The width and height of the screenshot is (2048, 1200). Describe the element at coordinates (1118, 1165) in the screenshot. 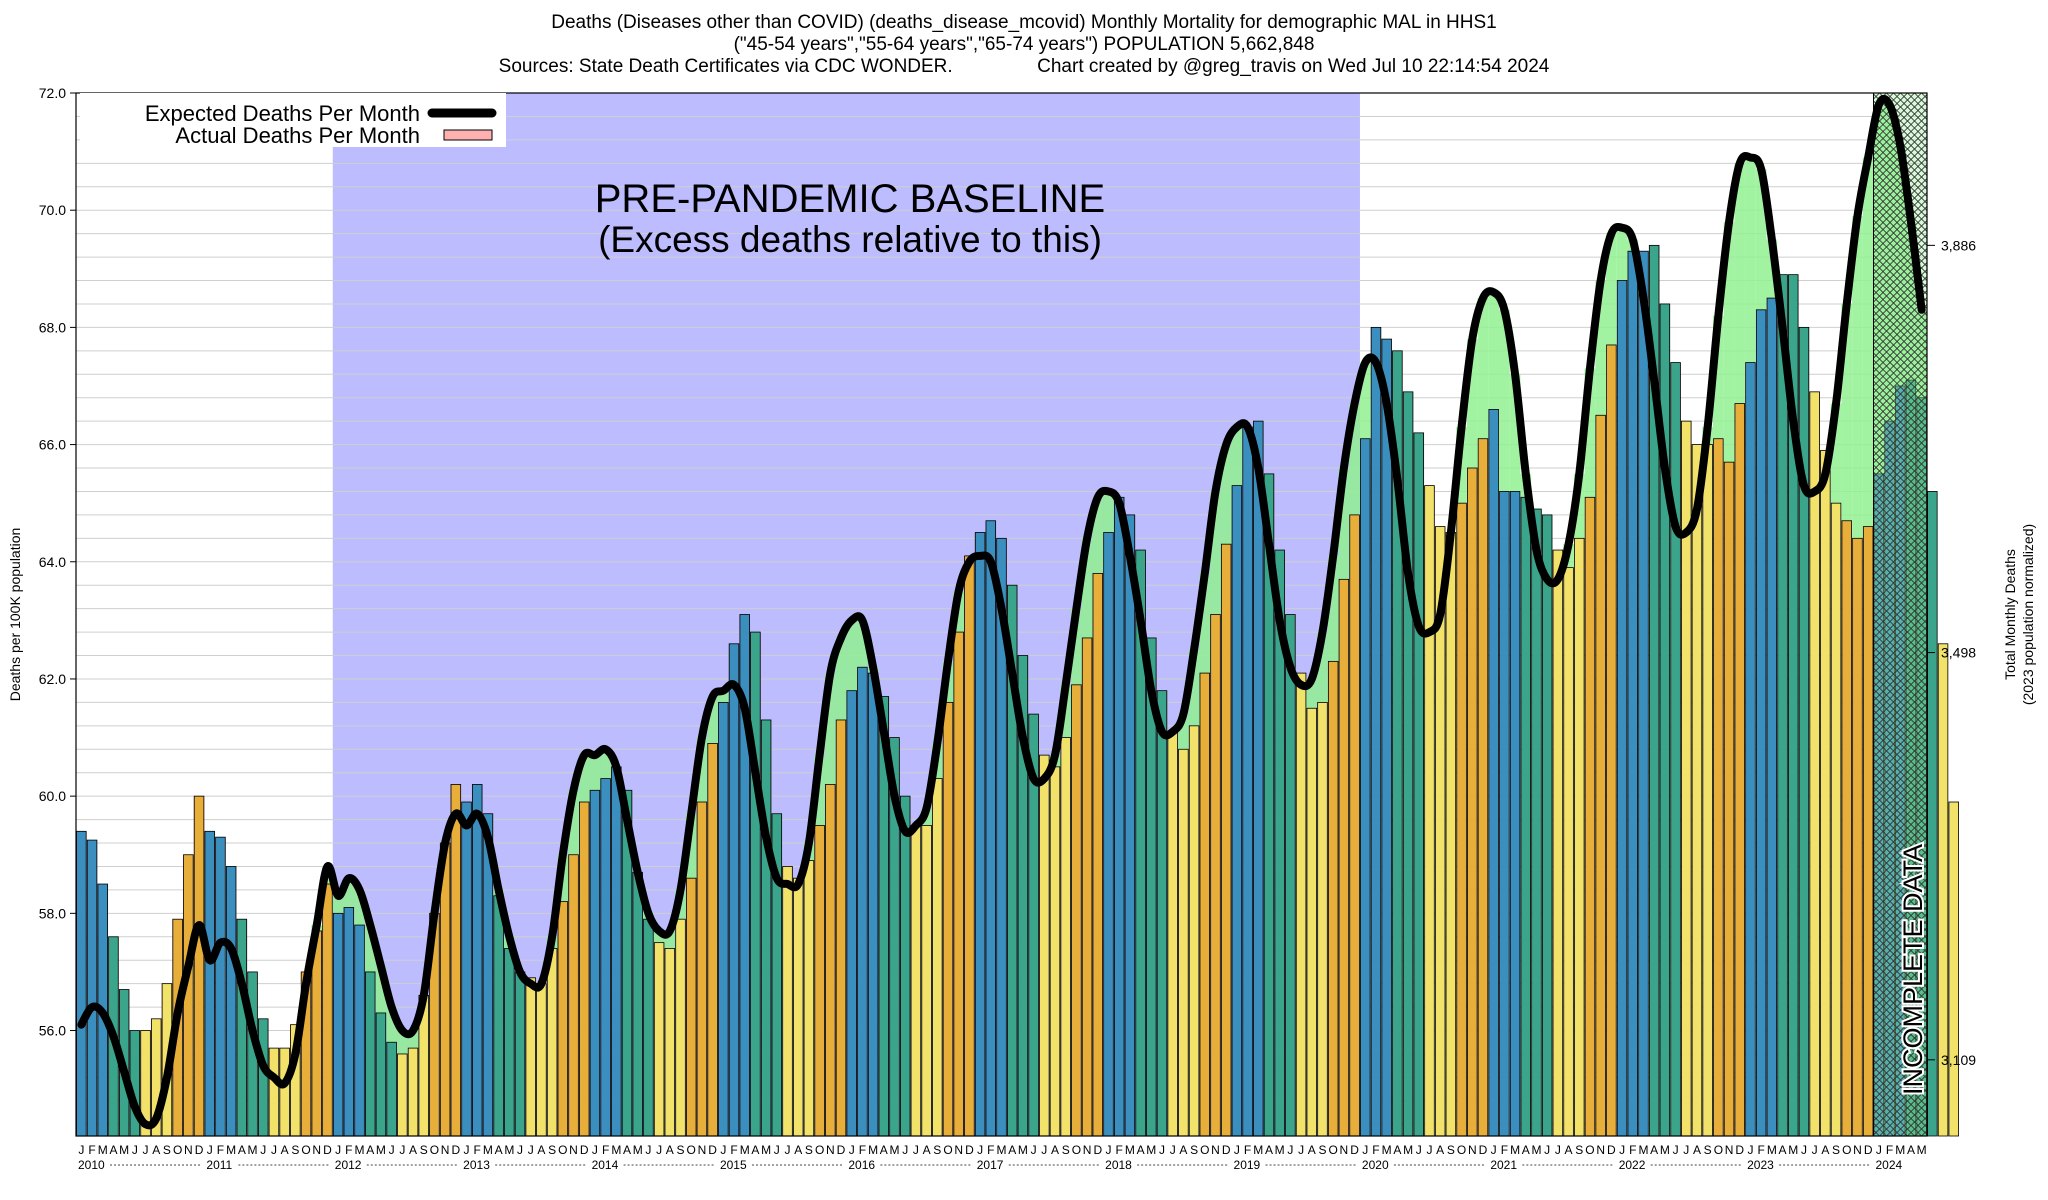

I see `year-label: 2018` at that location.